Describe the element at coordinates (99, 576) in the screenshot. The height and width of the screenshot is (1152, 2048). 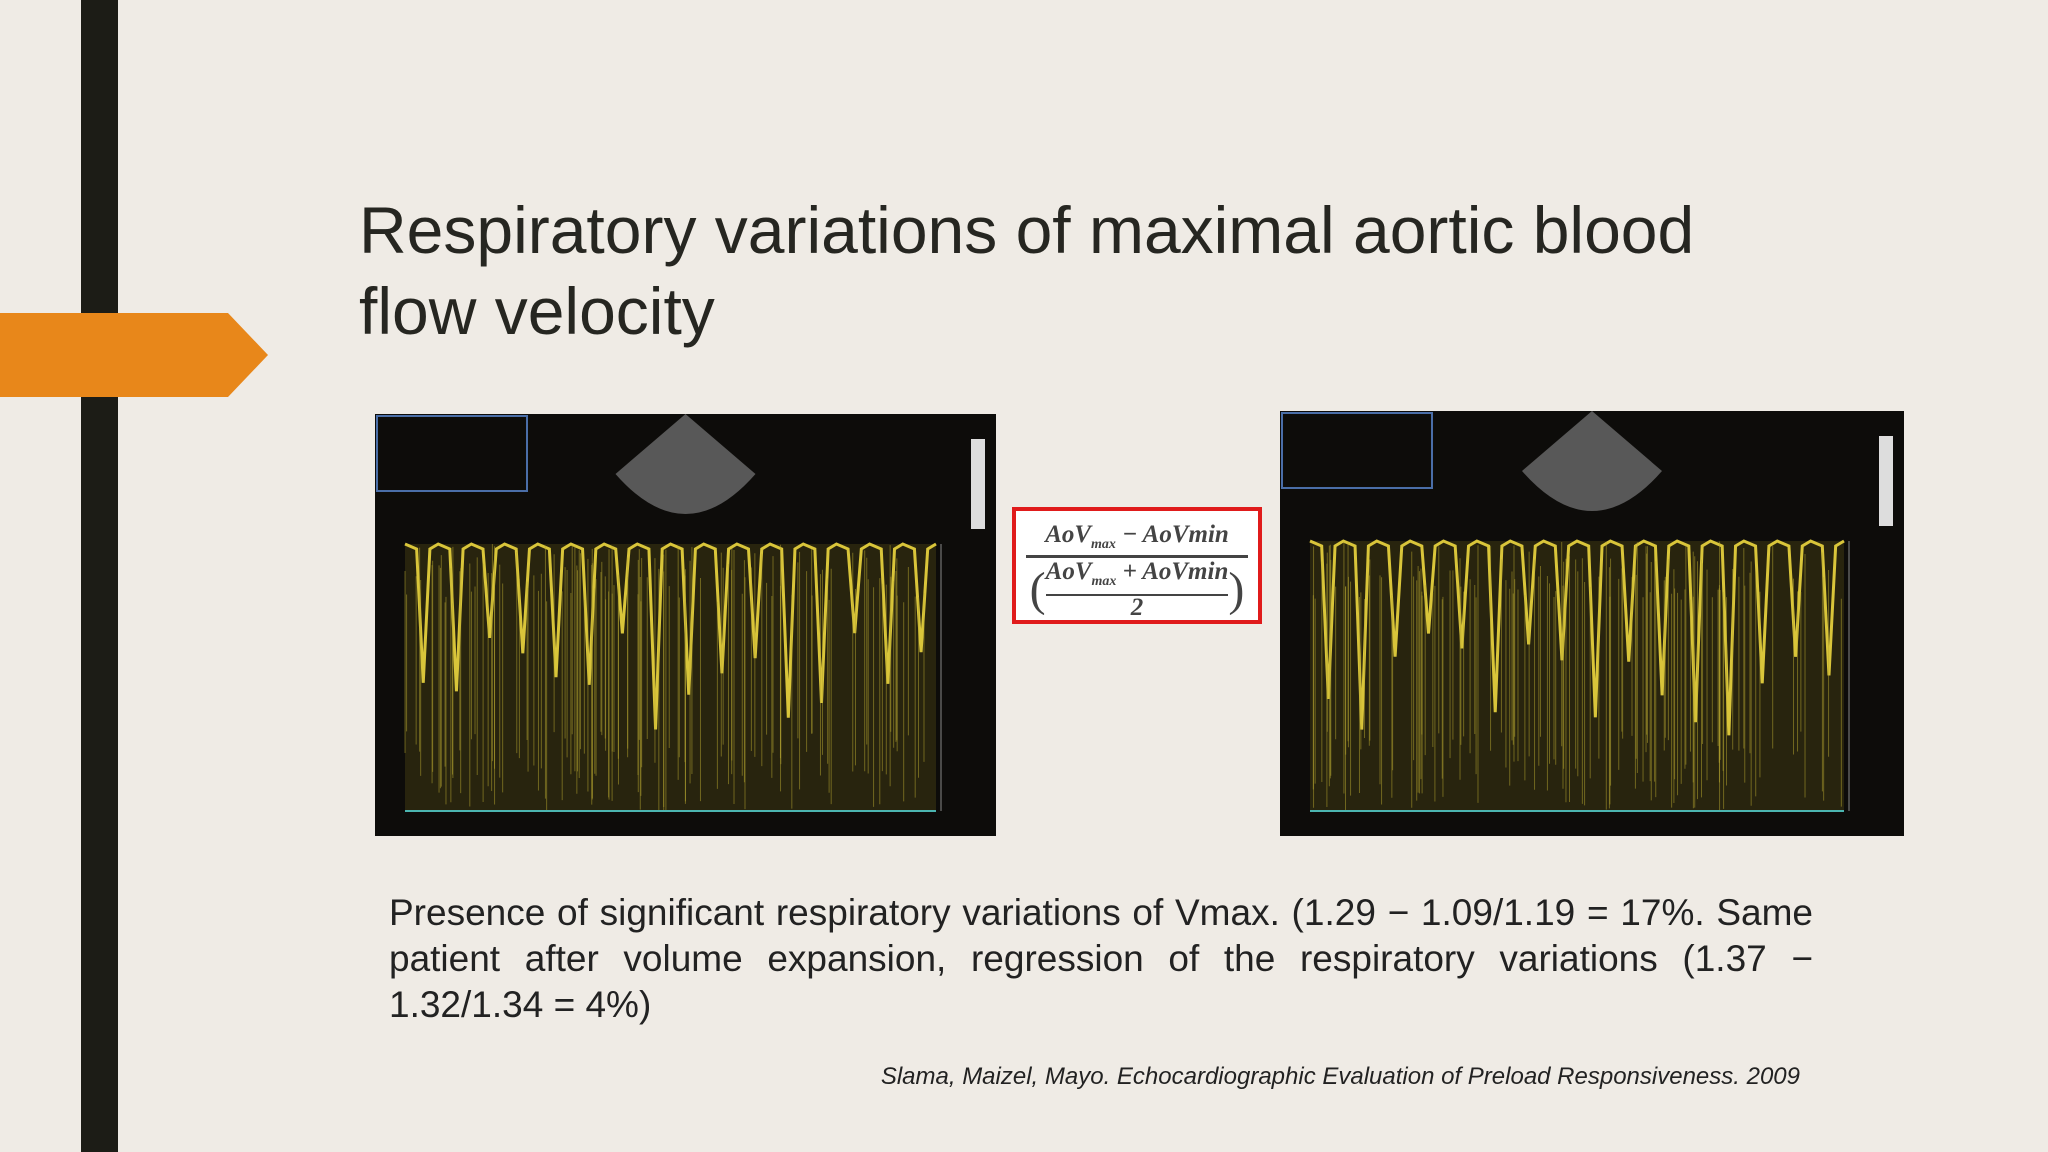
I see `accent-bar` at that location.